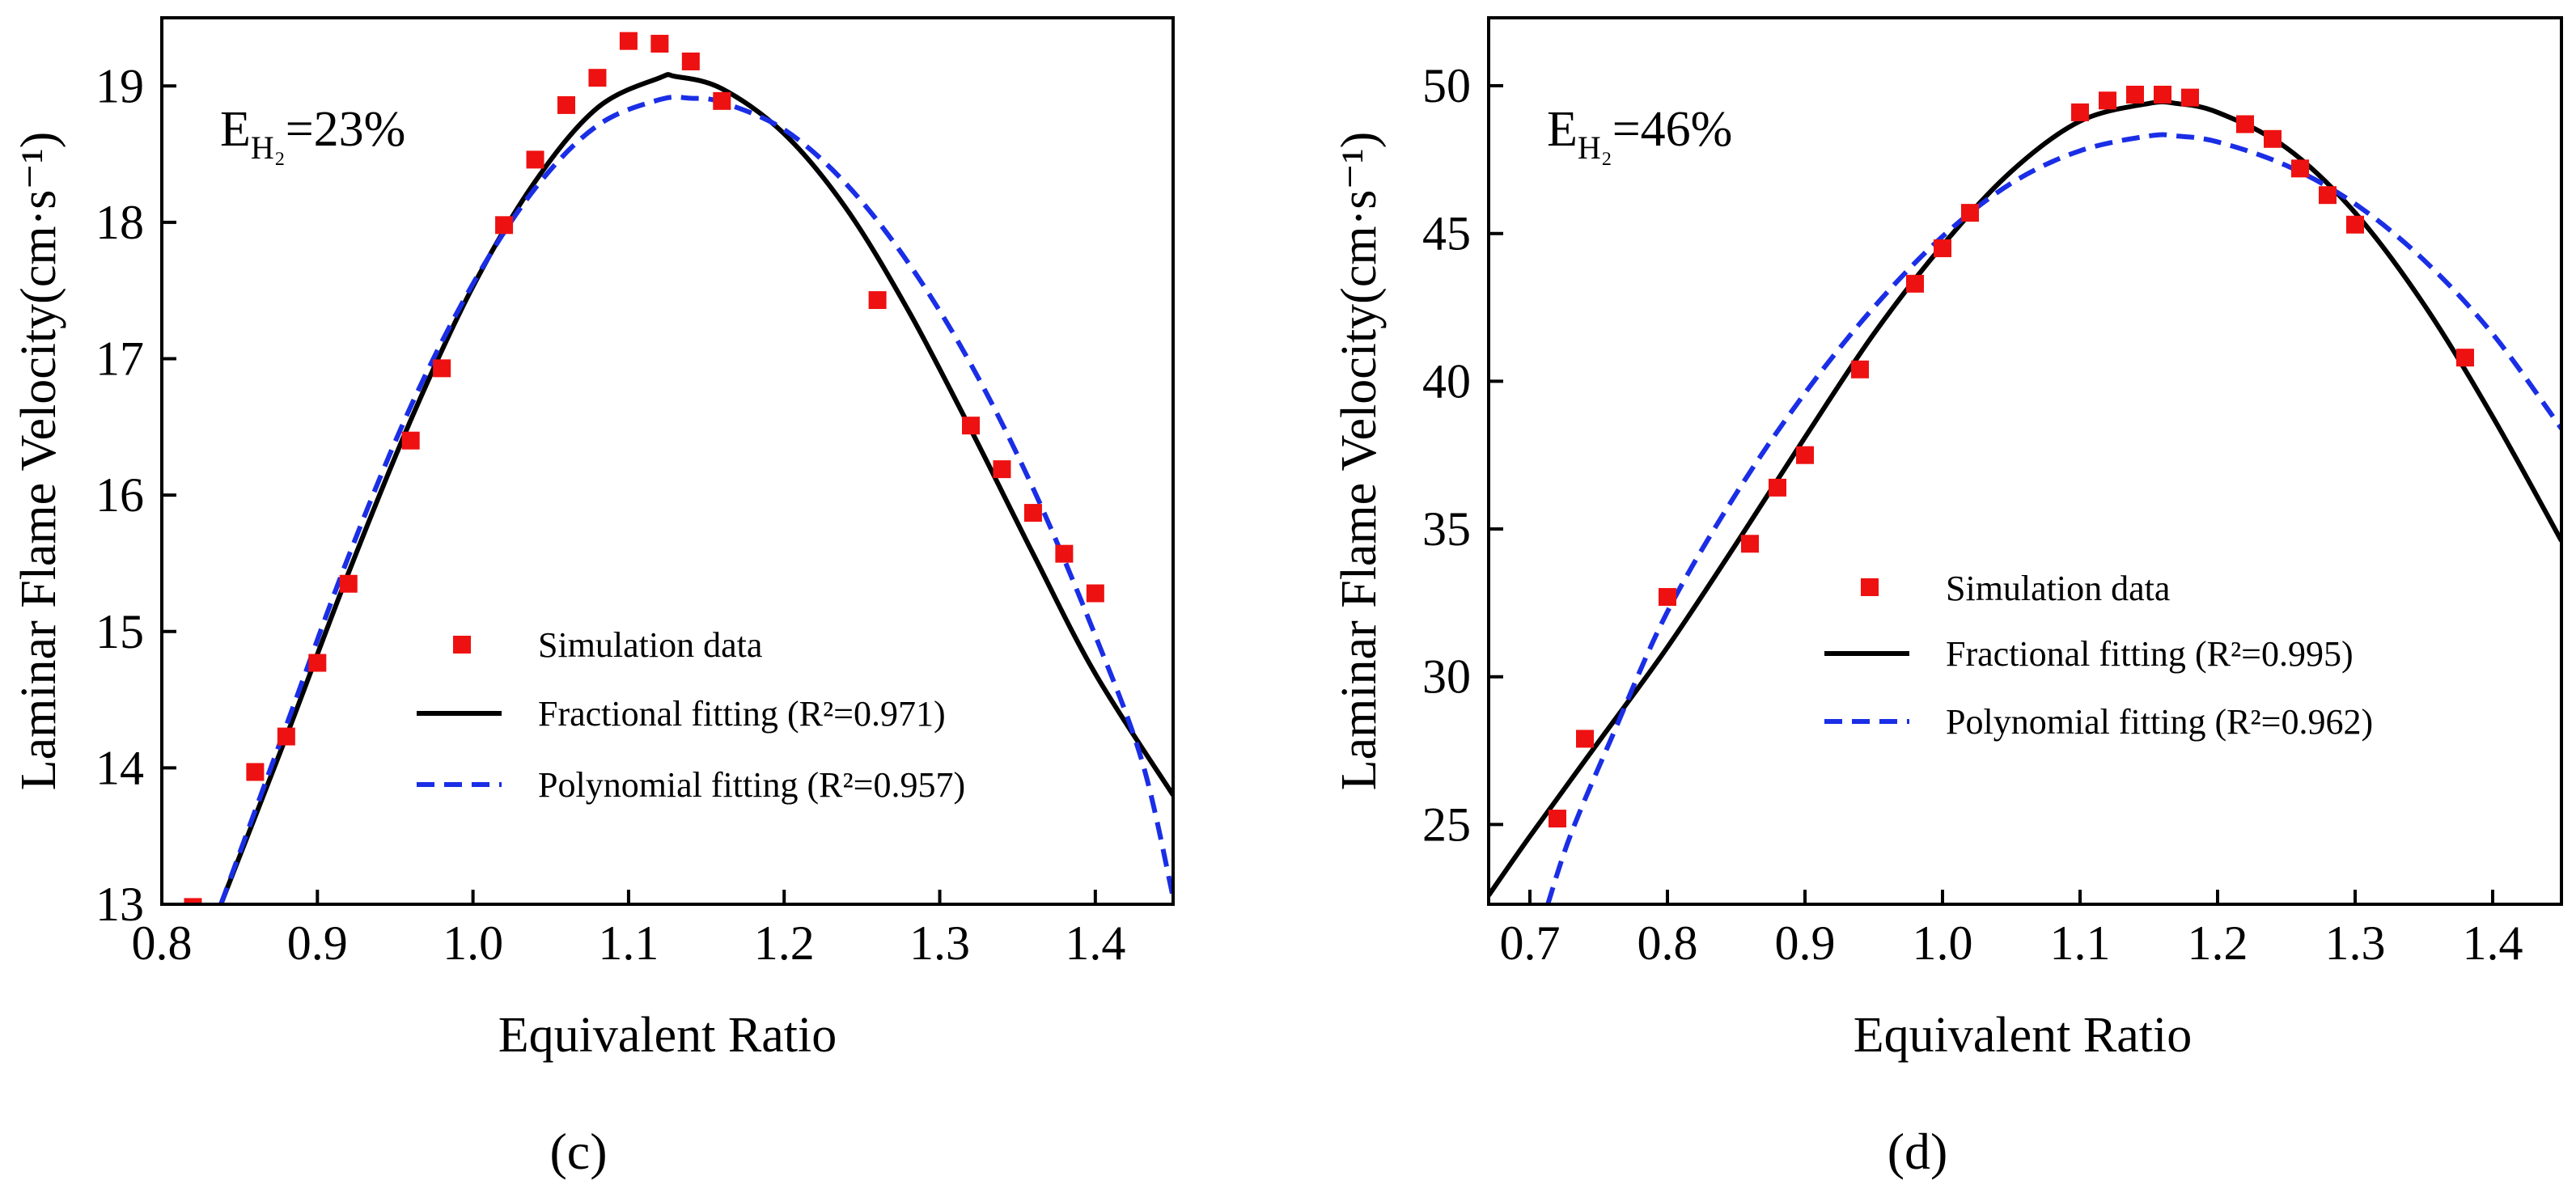 This screenshot has width=2576, height=1193. Describe the element at coordinates (2011, 930) in the screenshot. I see `x-axis-ticks: 0.7 0.8 0.9 1.0 1.1 1.2 1.3 1.4` at that location.